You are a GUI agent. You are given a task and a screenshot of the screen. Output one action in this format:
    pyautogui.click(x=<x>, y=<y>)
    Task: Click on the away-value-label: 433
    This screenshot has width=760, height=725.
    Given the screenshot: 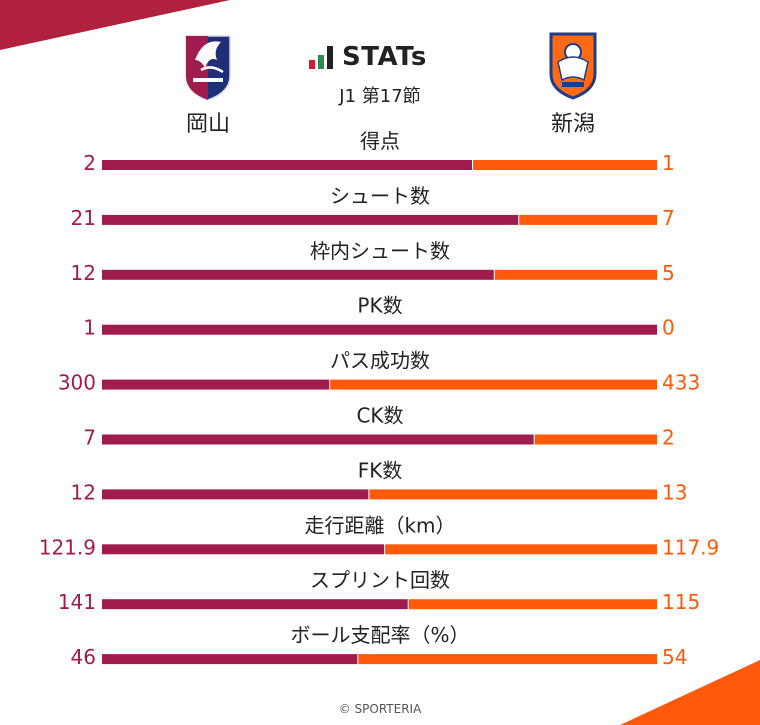 What is the action you would take?
    pyautogui.click(x=681, y=383)
    